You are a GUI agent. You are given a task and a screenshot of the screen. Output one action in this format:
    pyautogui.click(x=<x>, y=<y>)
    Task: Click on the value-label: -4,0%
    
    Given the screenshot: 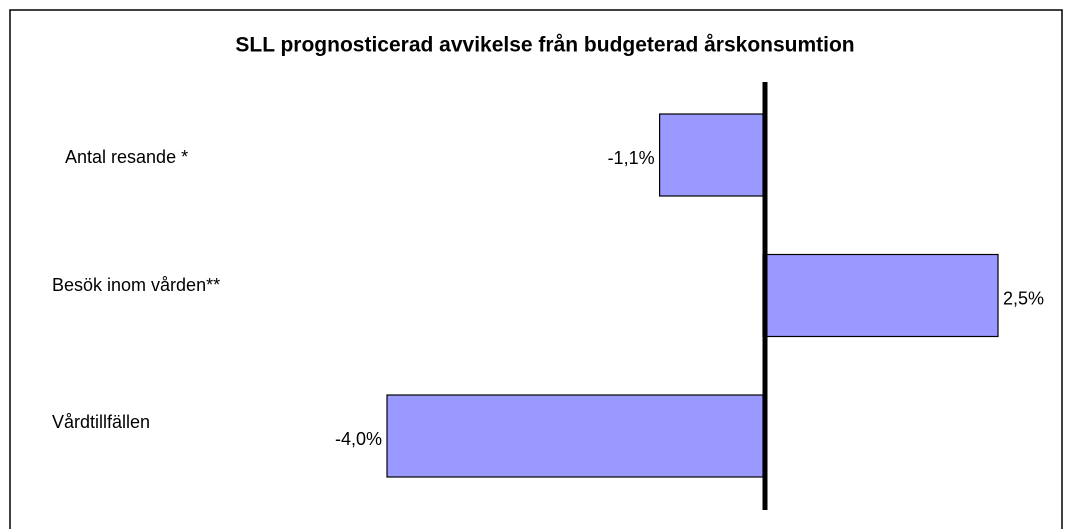 What is the action you would take?
    pyautogui.click(x=358, y=439)
    